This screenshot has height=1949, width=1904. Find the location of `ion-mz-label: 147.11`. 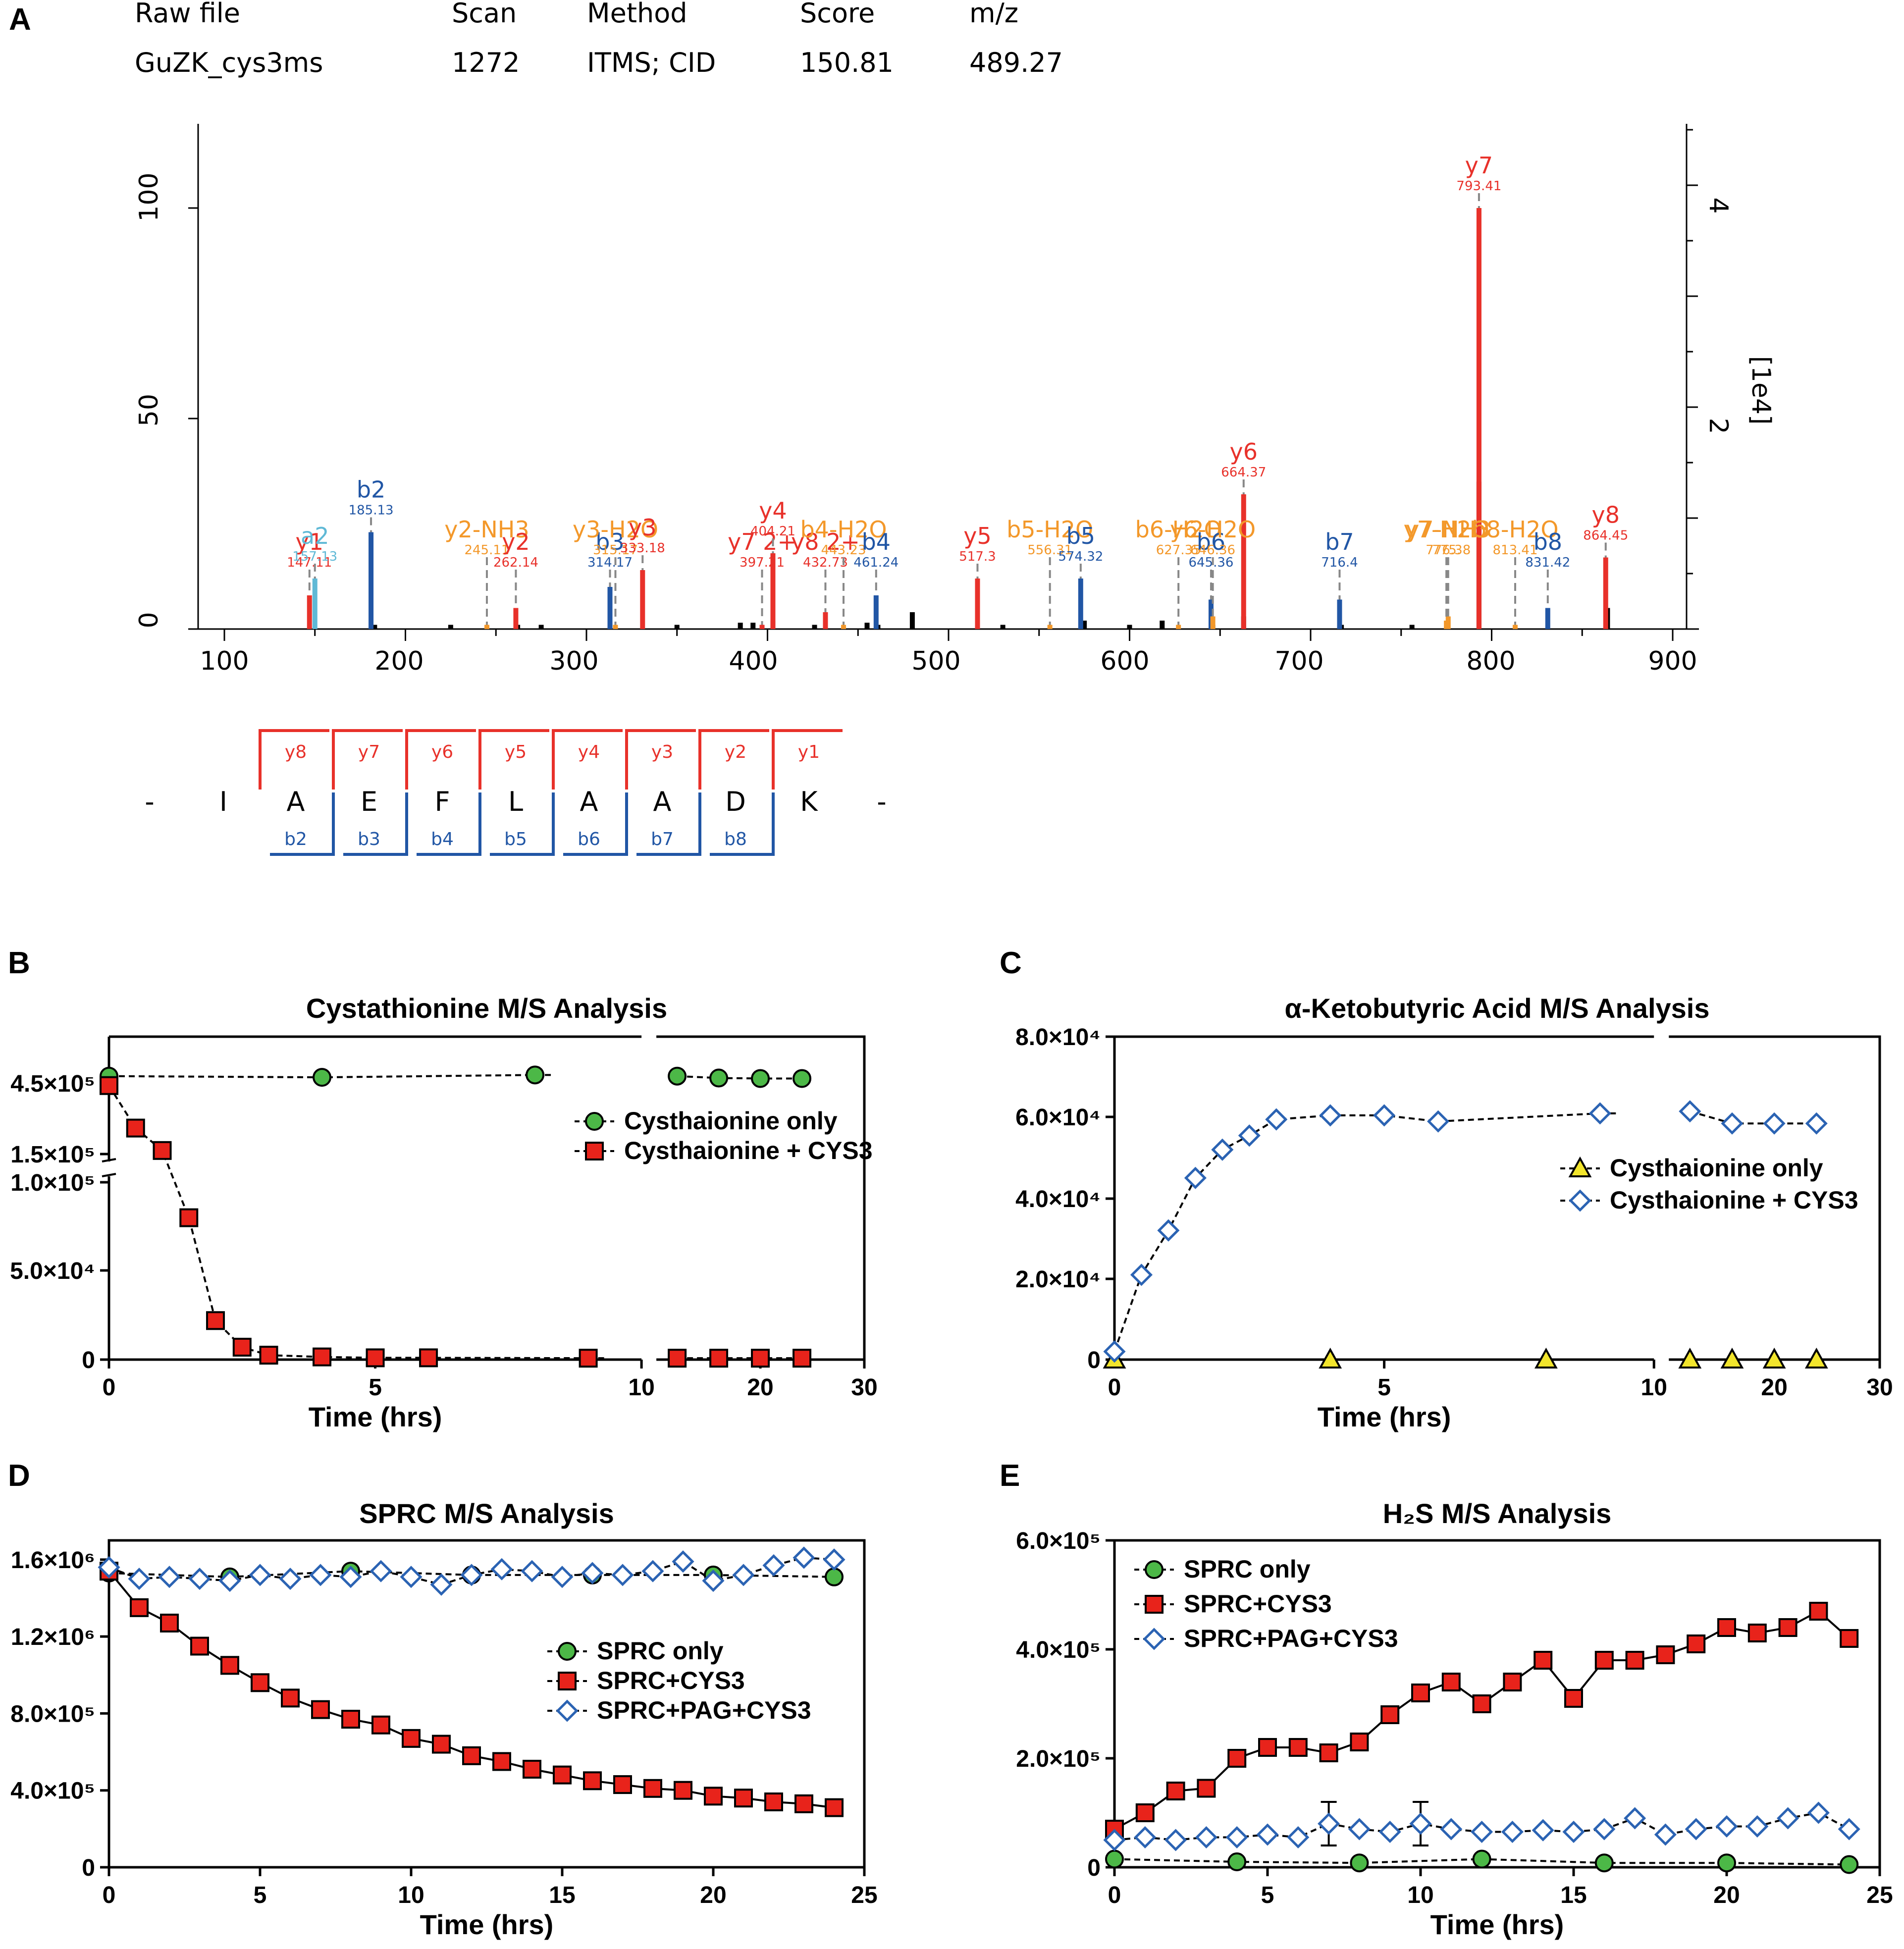

ion-mz-label: 147.11 is located at coordinates (309, 562).